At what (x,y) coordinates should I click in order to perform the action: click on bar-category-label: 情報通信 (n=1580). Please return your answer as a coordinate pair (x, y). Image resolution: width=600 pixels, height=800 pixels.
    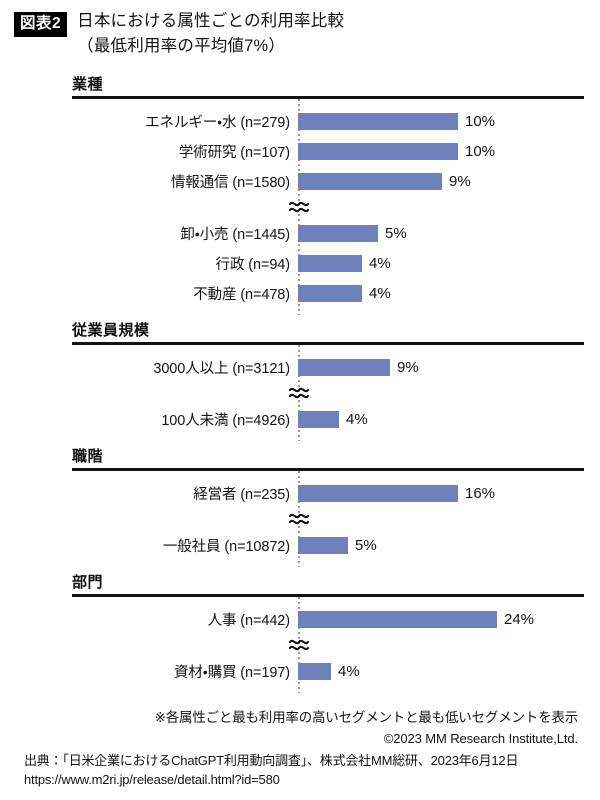
    Looking at the image, I should click on (230, 182).